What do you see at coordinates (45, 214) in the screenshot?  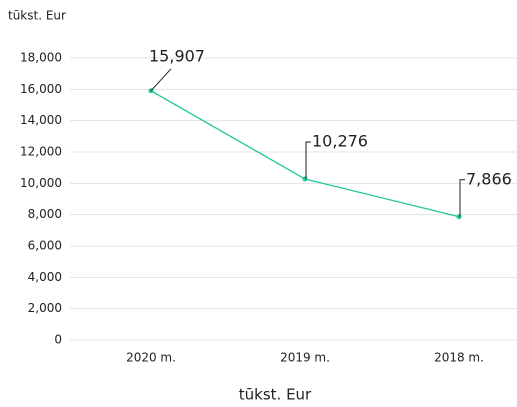 I see `y-tick-label: 8,000` at bounding box center [45, 214].